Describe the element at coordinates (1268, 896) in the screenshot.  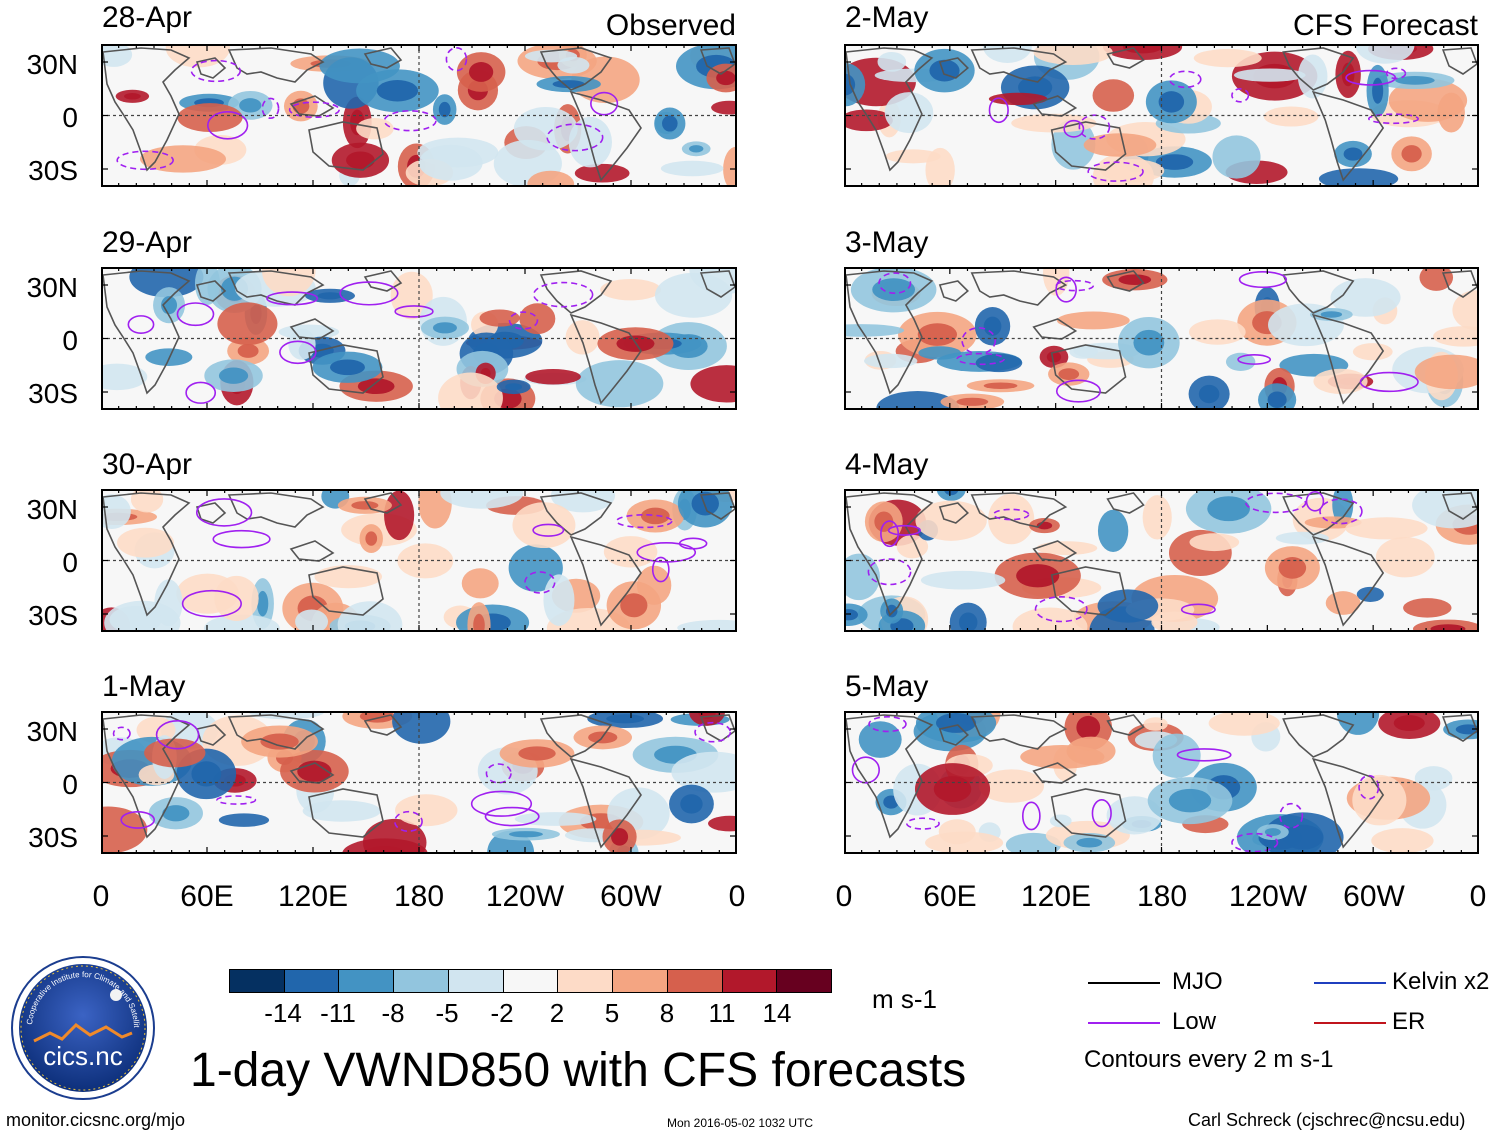
I see `lon-label-120w: 120W` at that location.